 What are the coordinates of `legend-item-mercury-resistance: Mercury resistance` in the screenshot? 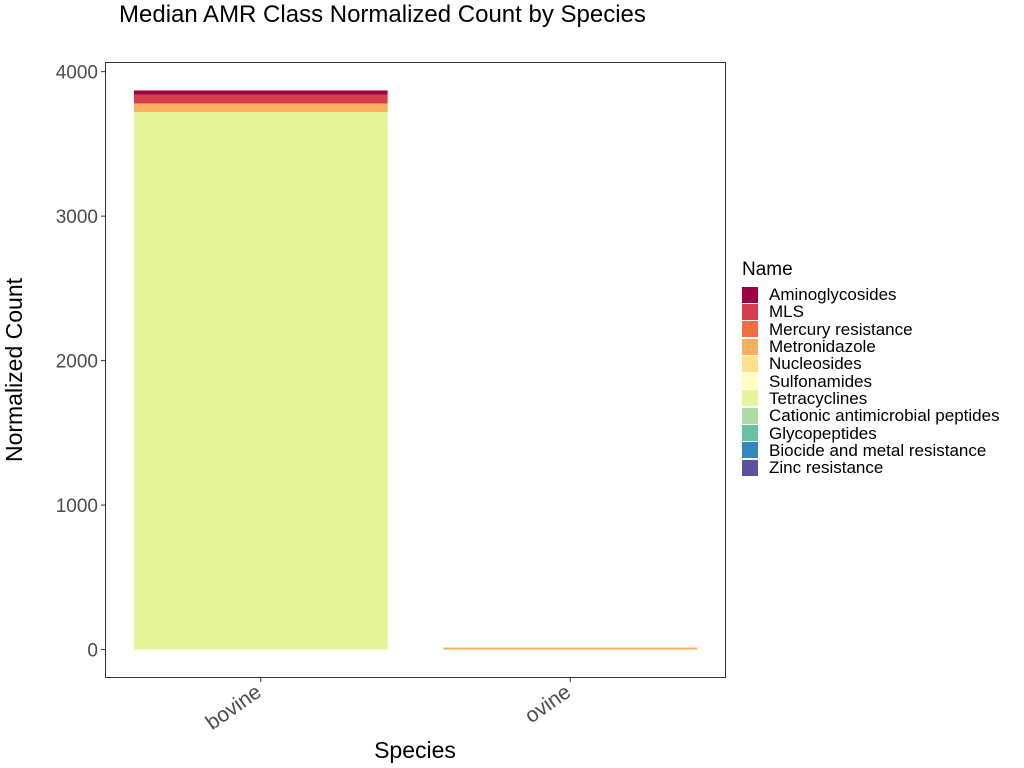 It's located at (871, 329).